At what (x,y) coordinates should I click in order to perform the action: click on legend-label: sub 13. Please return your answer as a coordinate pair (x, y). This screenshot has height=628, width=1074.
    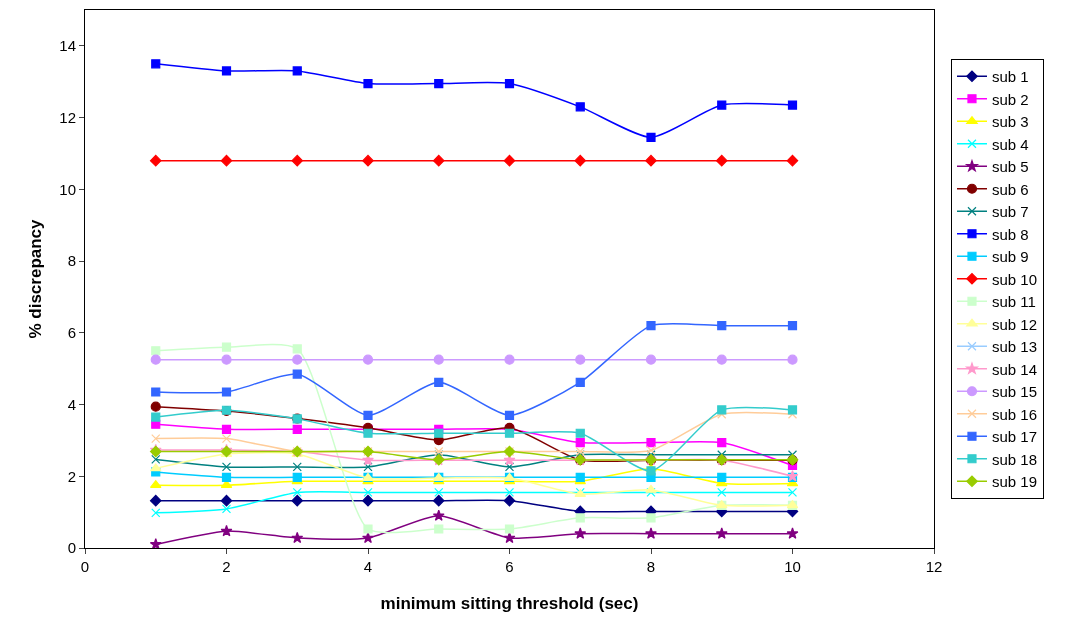
    Looking at the image, I should click on (1014, 347).